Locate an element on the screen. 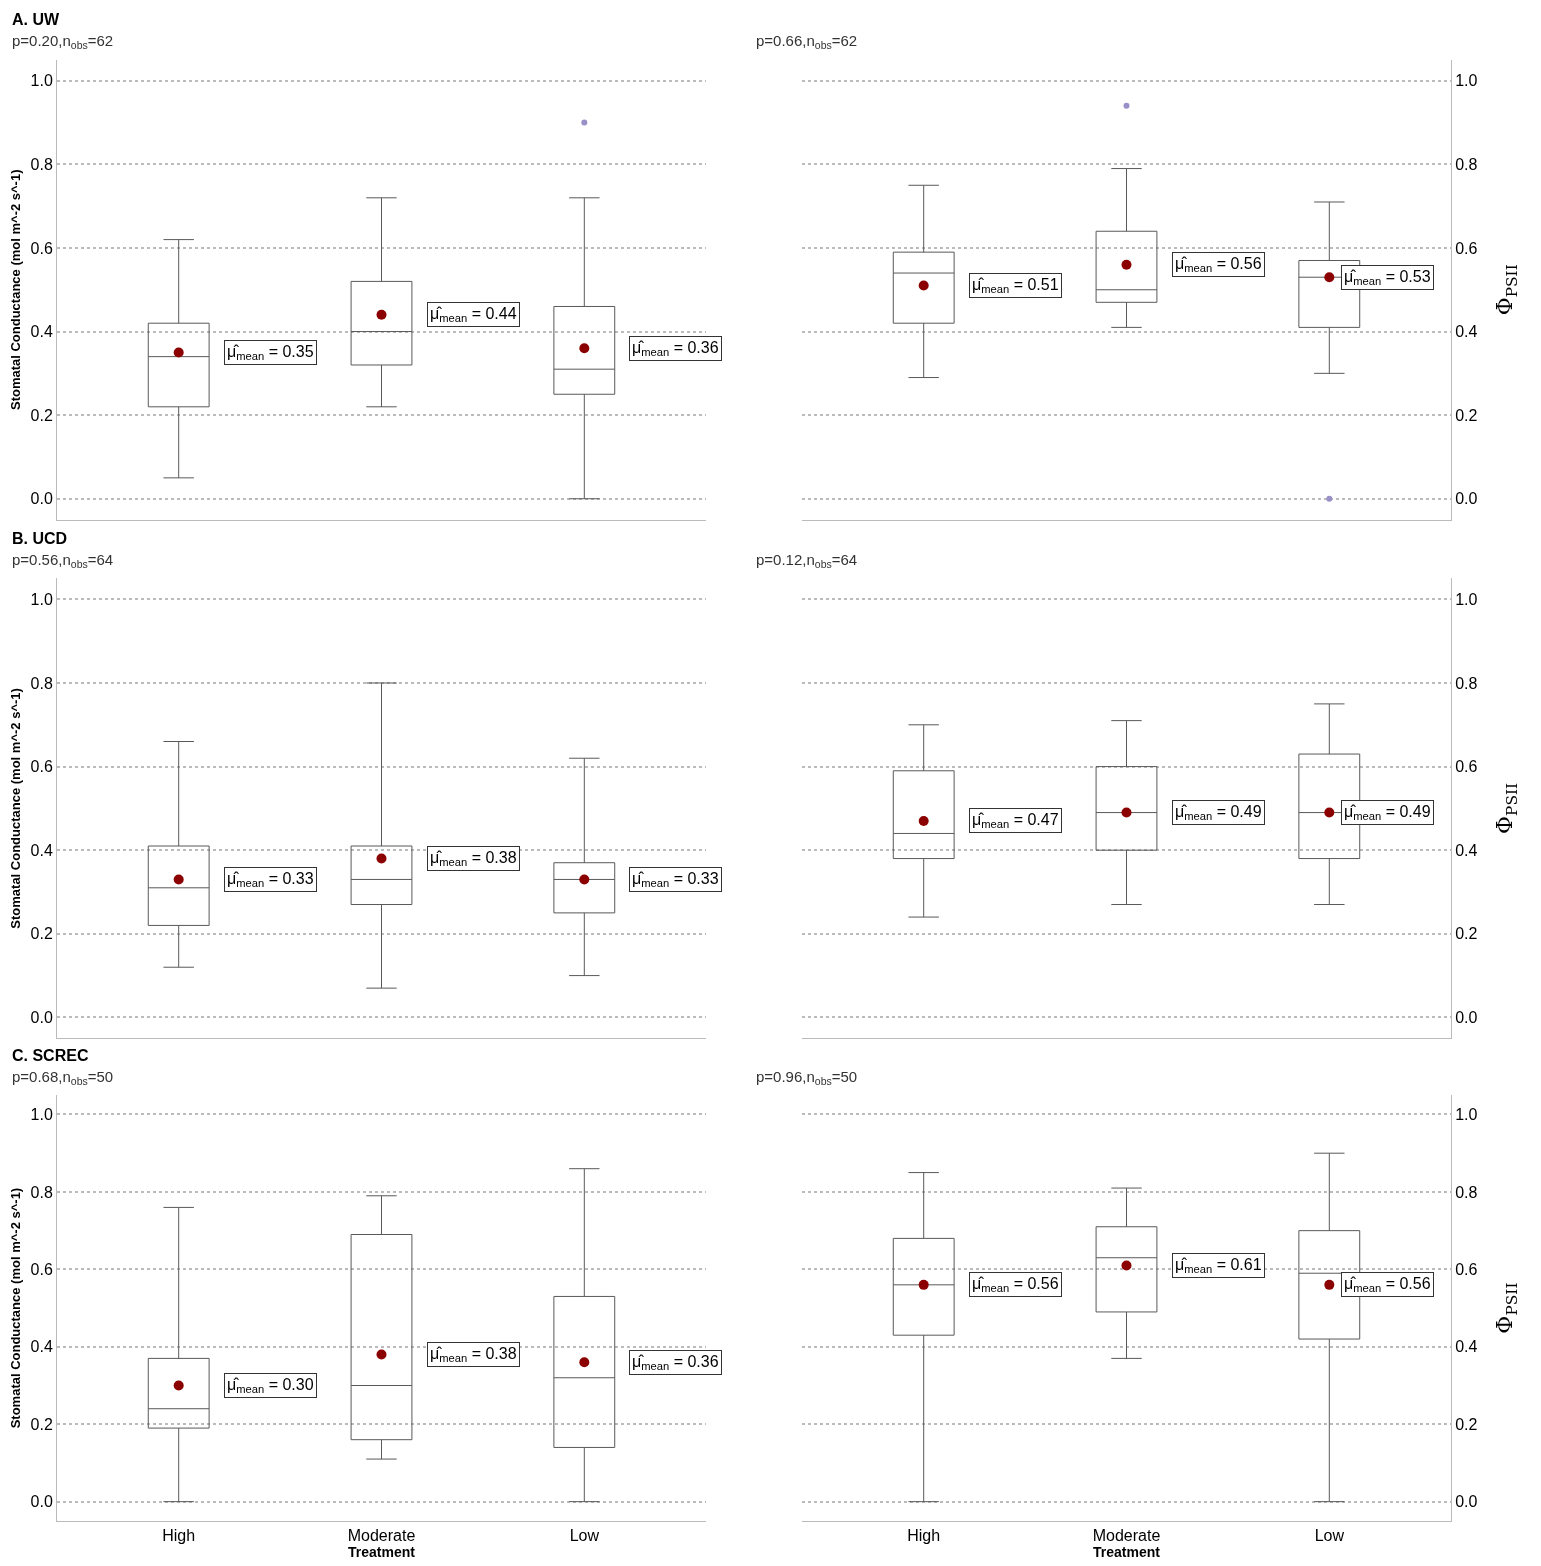 The image size is (1541, 1566). chart-subtitle: p=0.12,n$_{obs}$=64 is located at coordinates (807, 561).